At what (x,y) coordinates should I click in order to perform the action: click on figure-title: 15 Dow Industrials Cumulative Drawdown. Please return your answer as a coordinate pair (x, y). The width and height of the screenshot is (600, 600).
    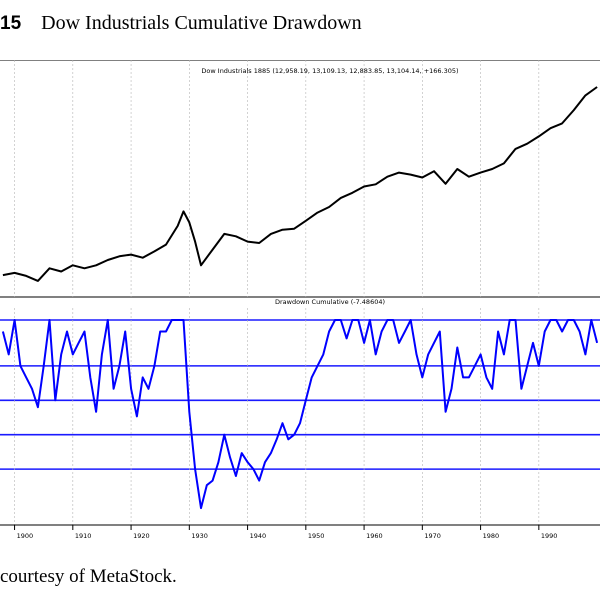
    Looking at the image, I should click on (181, 23).